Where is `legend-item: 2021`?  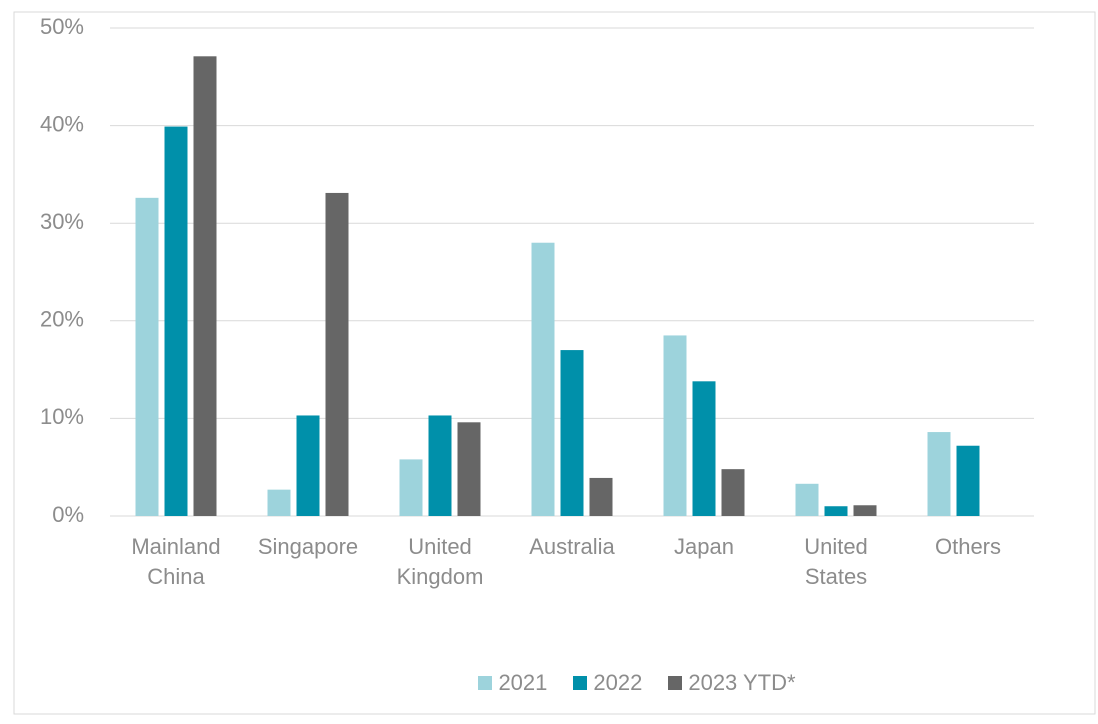 legend-item: 2021 is located at coordinates (512, 683).